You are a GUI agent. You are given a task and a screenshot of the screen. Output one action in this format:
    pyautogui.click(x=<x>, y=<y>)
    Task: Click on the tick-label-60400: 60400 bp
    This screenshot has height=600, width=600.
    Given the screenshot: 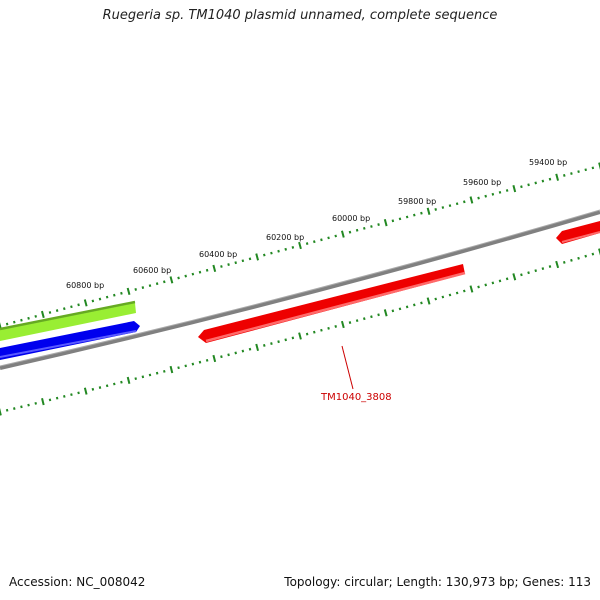 What is the action you would take?
    pyautogui.click(x=218, y=254)
    